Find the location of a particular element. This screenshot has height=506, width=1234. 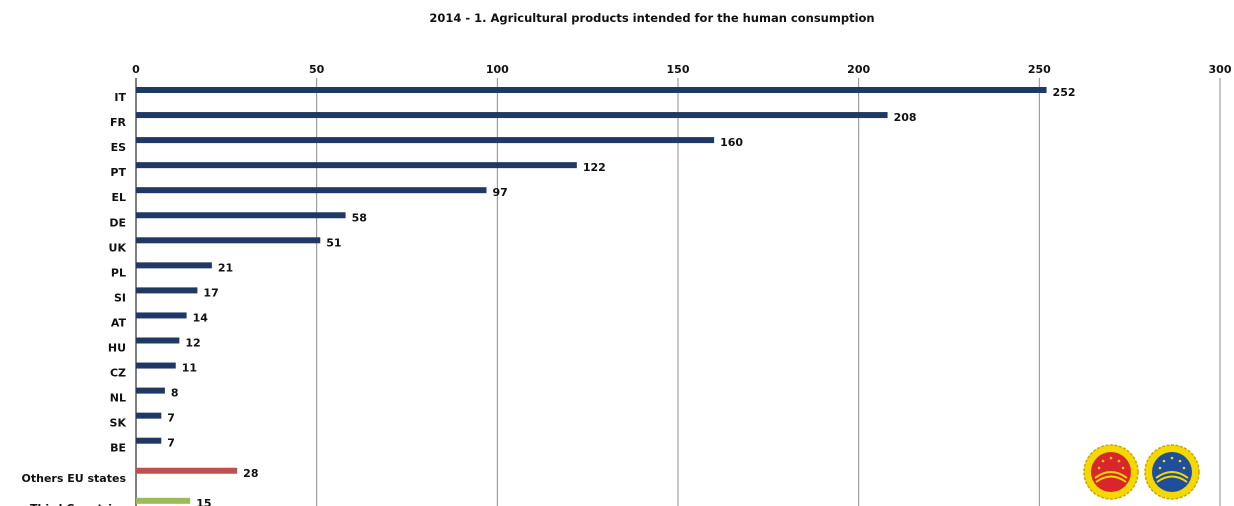

category-label: Others EU states is located at coordinates (74, 478).